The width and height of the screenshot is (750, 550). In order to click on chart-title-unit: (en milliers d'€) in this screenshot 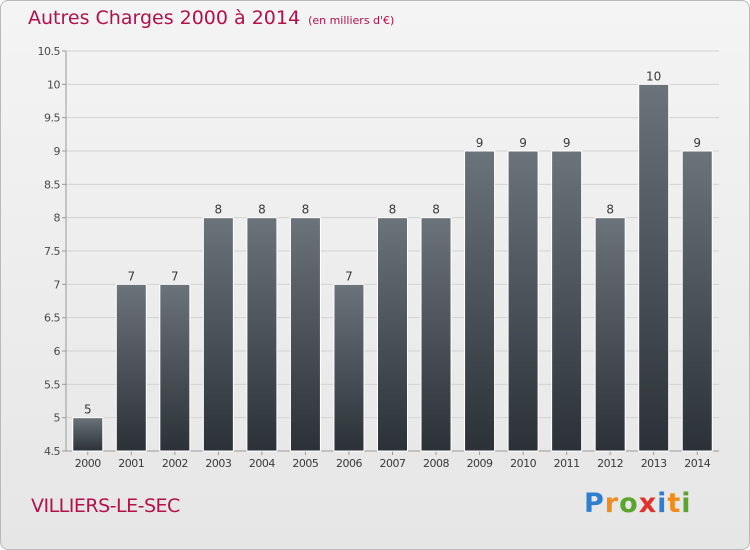, I will do `click(351, 20)`.